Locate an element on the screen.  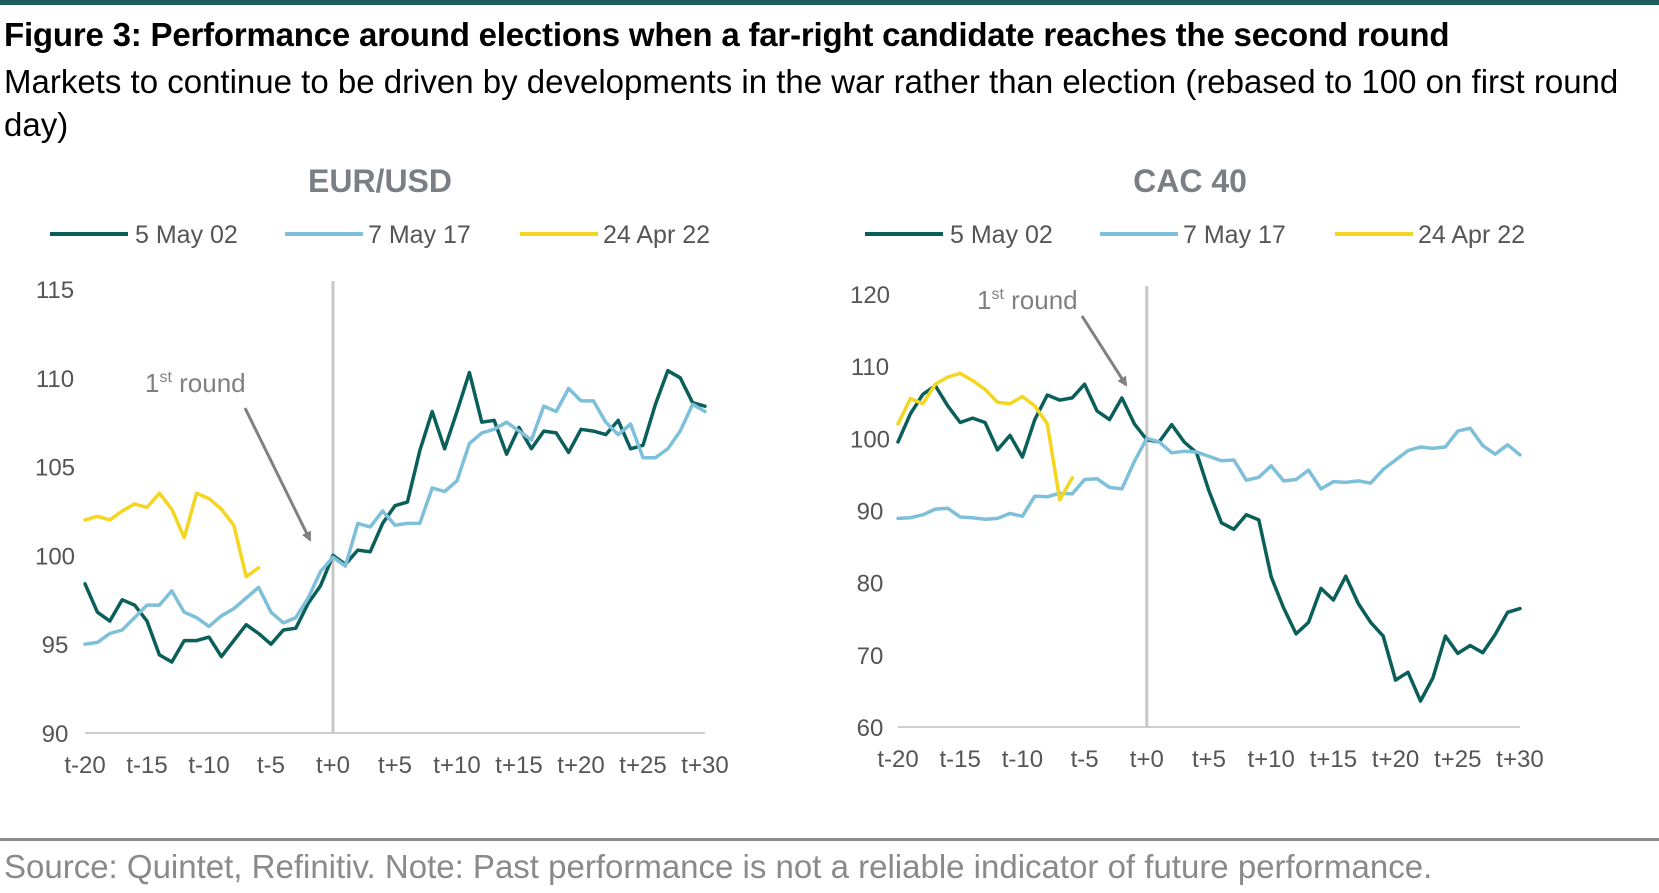
y-tick-label: 105 is located at coordinates (55, 468).